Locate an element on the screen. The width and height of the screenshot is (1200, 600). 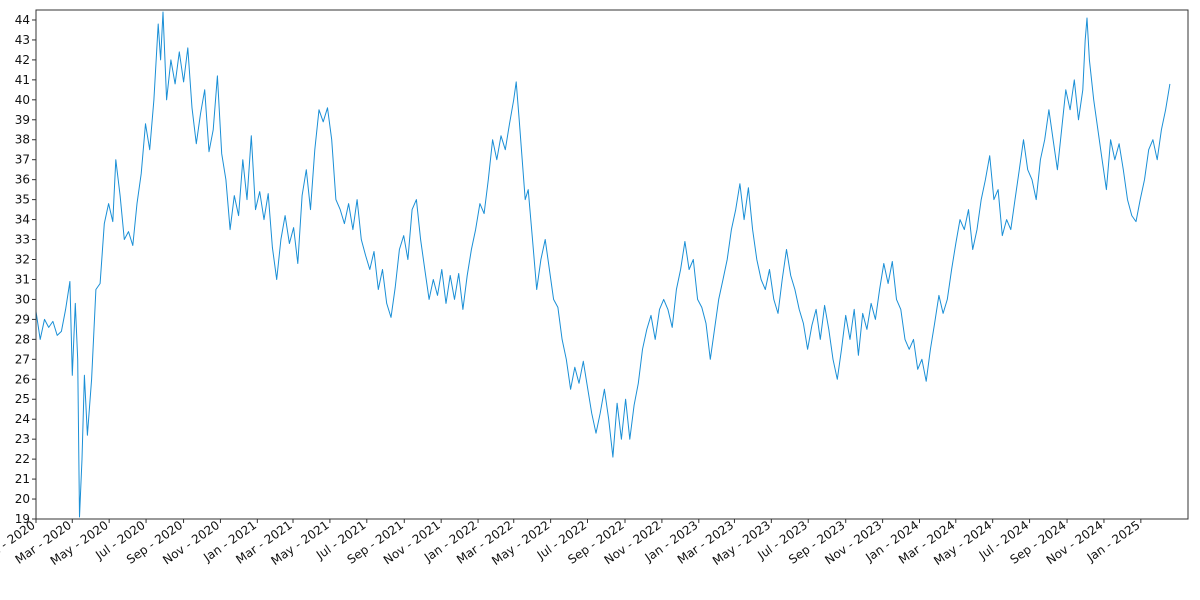
y-tick-label: 40 is located at coordinates (22, 100).